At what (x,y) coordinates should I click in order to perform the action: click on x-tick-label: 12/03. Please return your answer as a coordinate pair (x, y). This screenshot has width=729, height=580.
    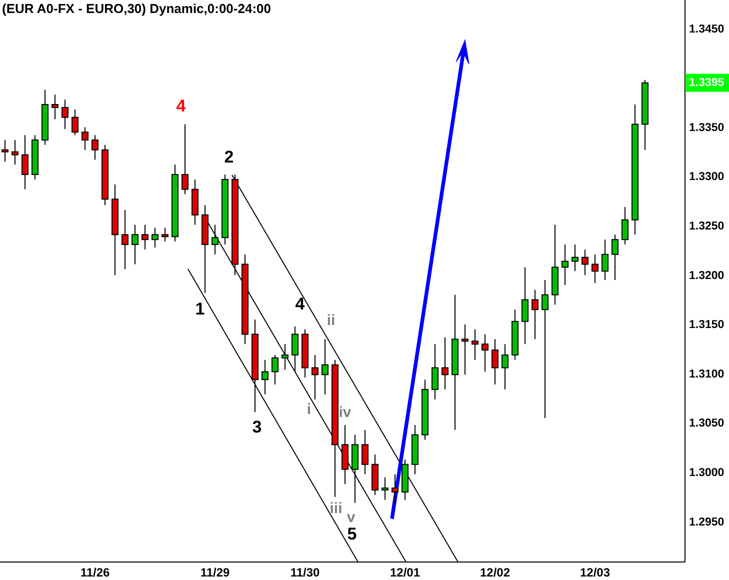
    Looking at the image, I should click on (595, 573).